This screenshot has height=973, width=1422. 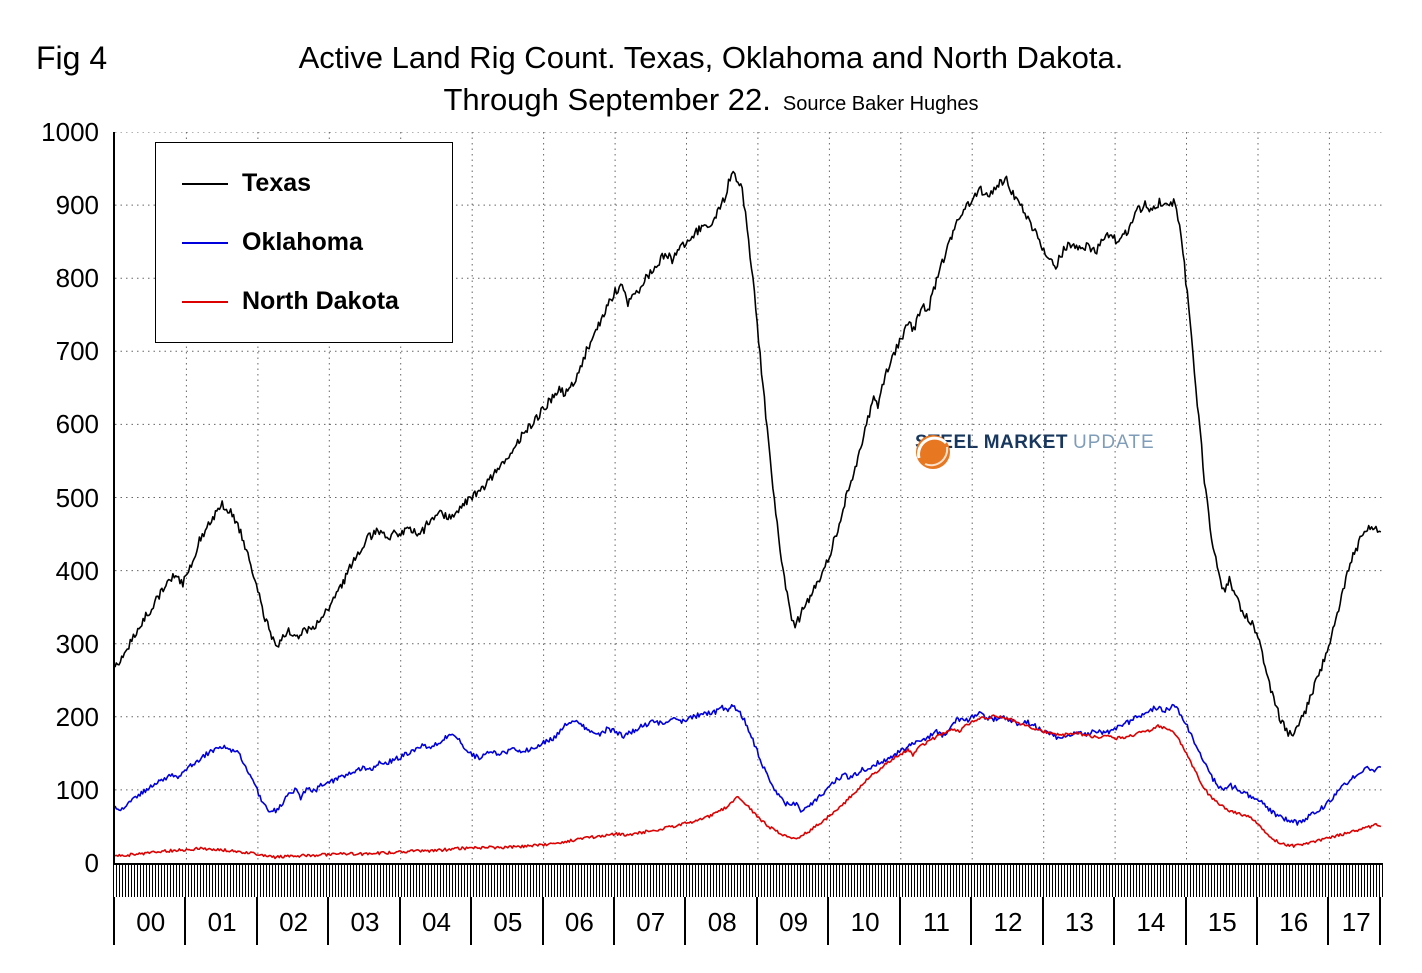 I want to click on steel-market-update-globe-icon, so click(x=933, y=452).